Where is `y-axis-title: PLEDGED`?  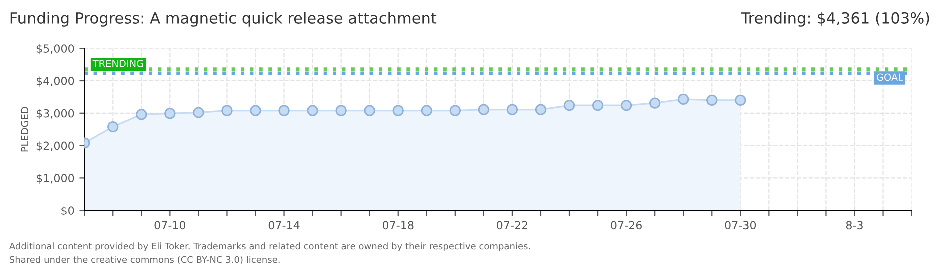 y-axis-title: PLEDGED is located at coordinates (25, 129).